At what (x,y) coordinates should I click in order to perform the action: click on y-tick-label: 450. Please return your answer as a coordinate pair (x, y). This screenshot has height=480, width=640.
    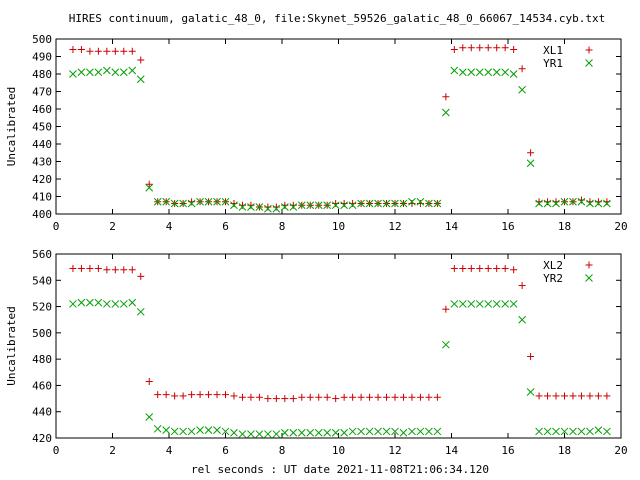
    Looking at the image, I should click on (42, 127).